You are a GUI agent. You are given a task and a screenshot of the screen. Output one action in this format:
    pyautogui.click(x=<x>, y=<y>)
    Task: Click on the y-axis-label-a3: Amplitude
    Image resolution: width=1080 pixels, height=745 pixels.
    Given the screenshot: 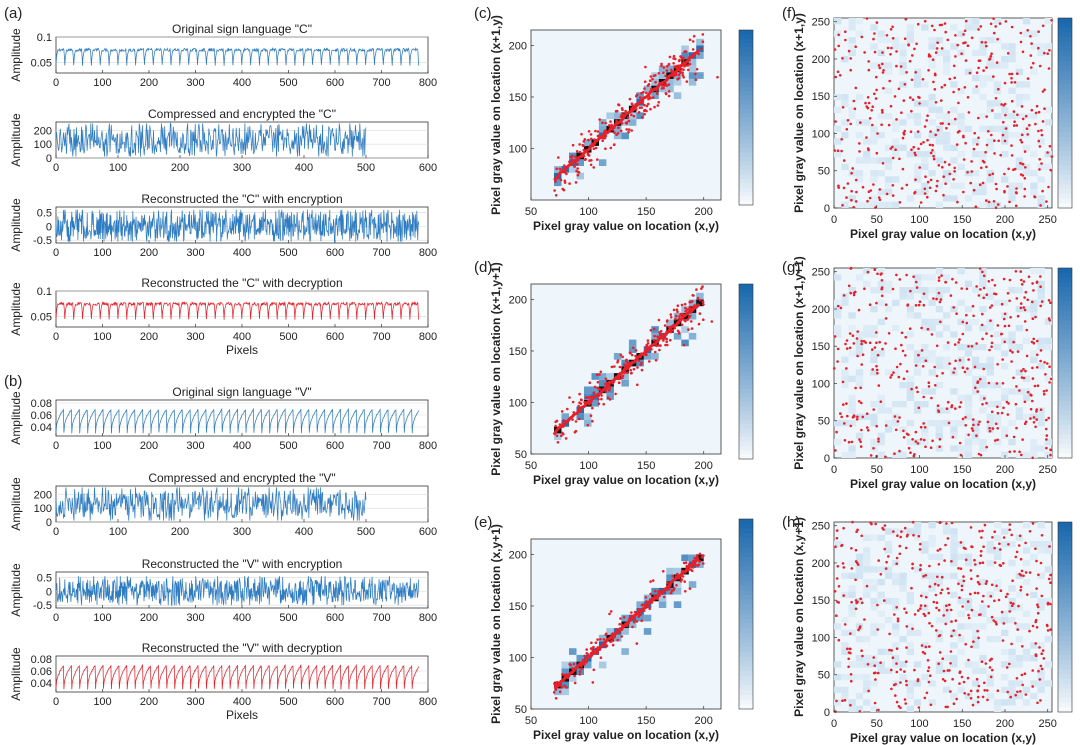 What is the action you would take?
    pyautogui.click(x=16, y=225)
    